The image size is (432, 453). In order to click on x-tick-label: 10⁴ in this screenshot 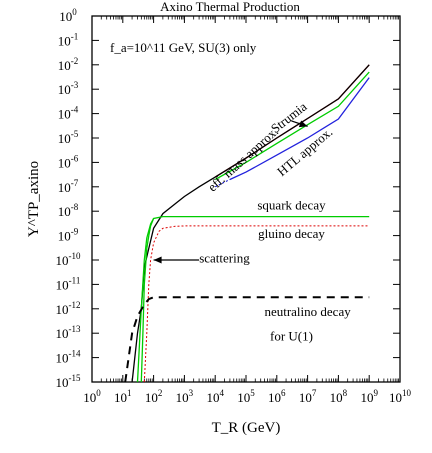, I will do `click(215, 396)`.